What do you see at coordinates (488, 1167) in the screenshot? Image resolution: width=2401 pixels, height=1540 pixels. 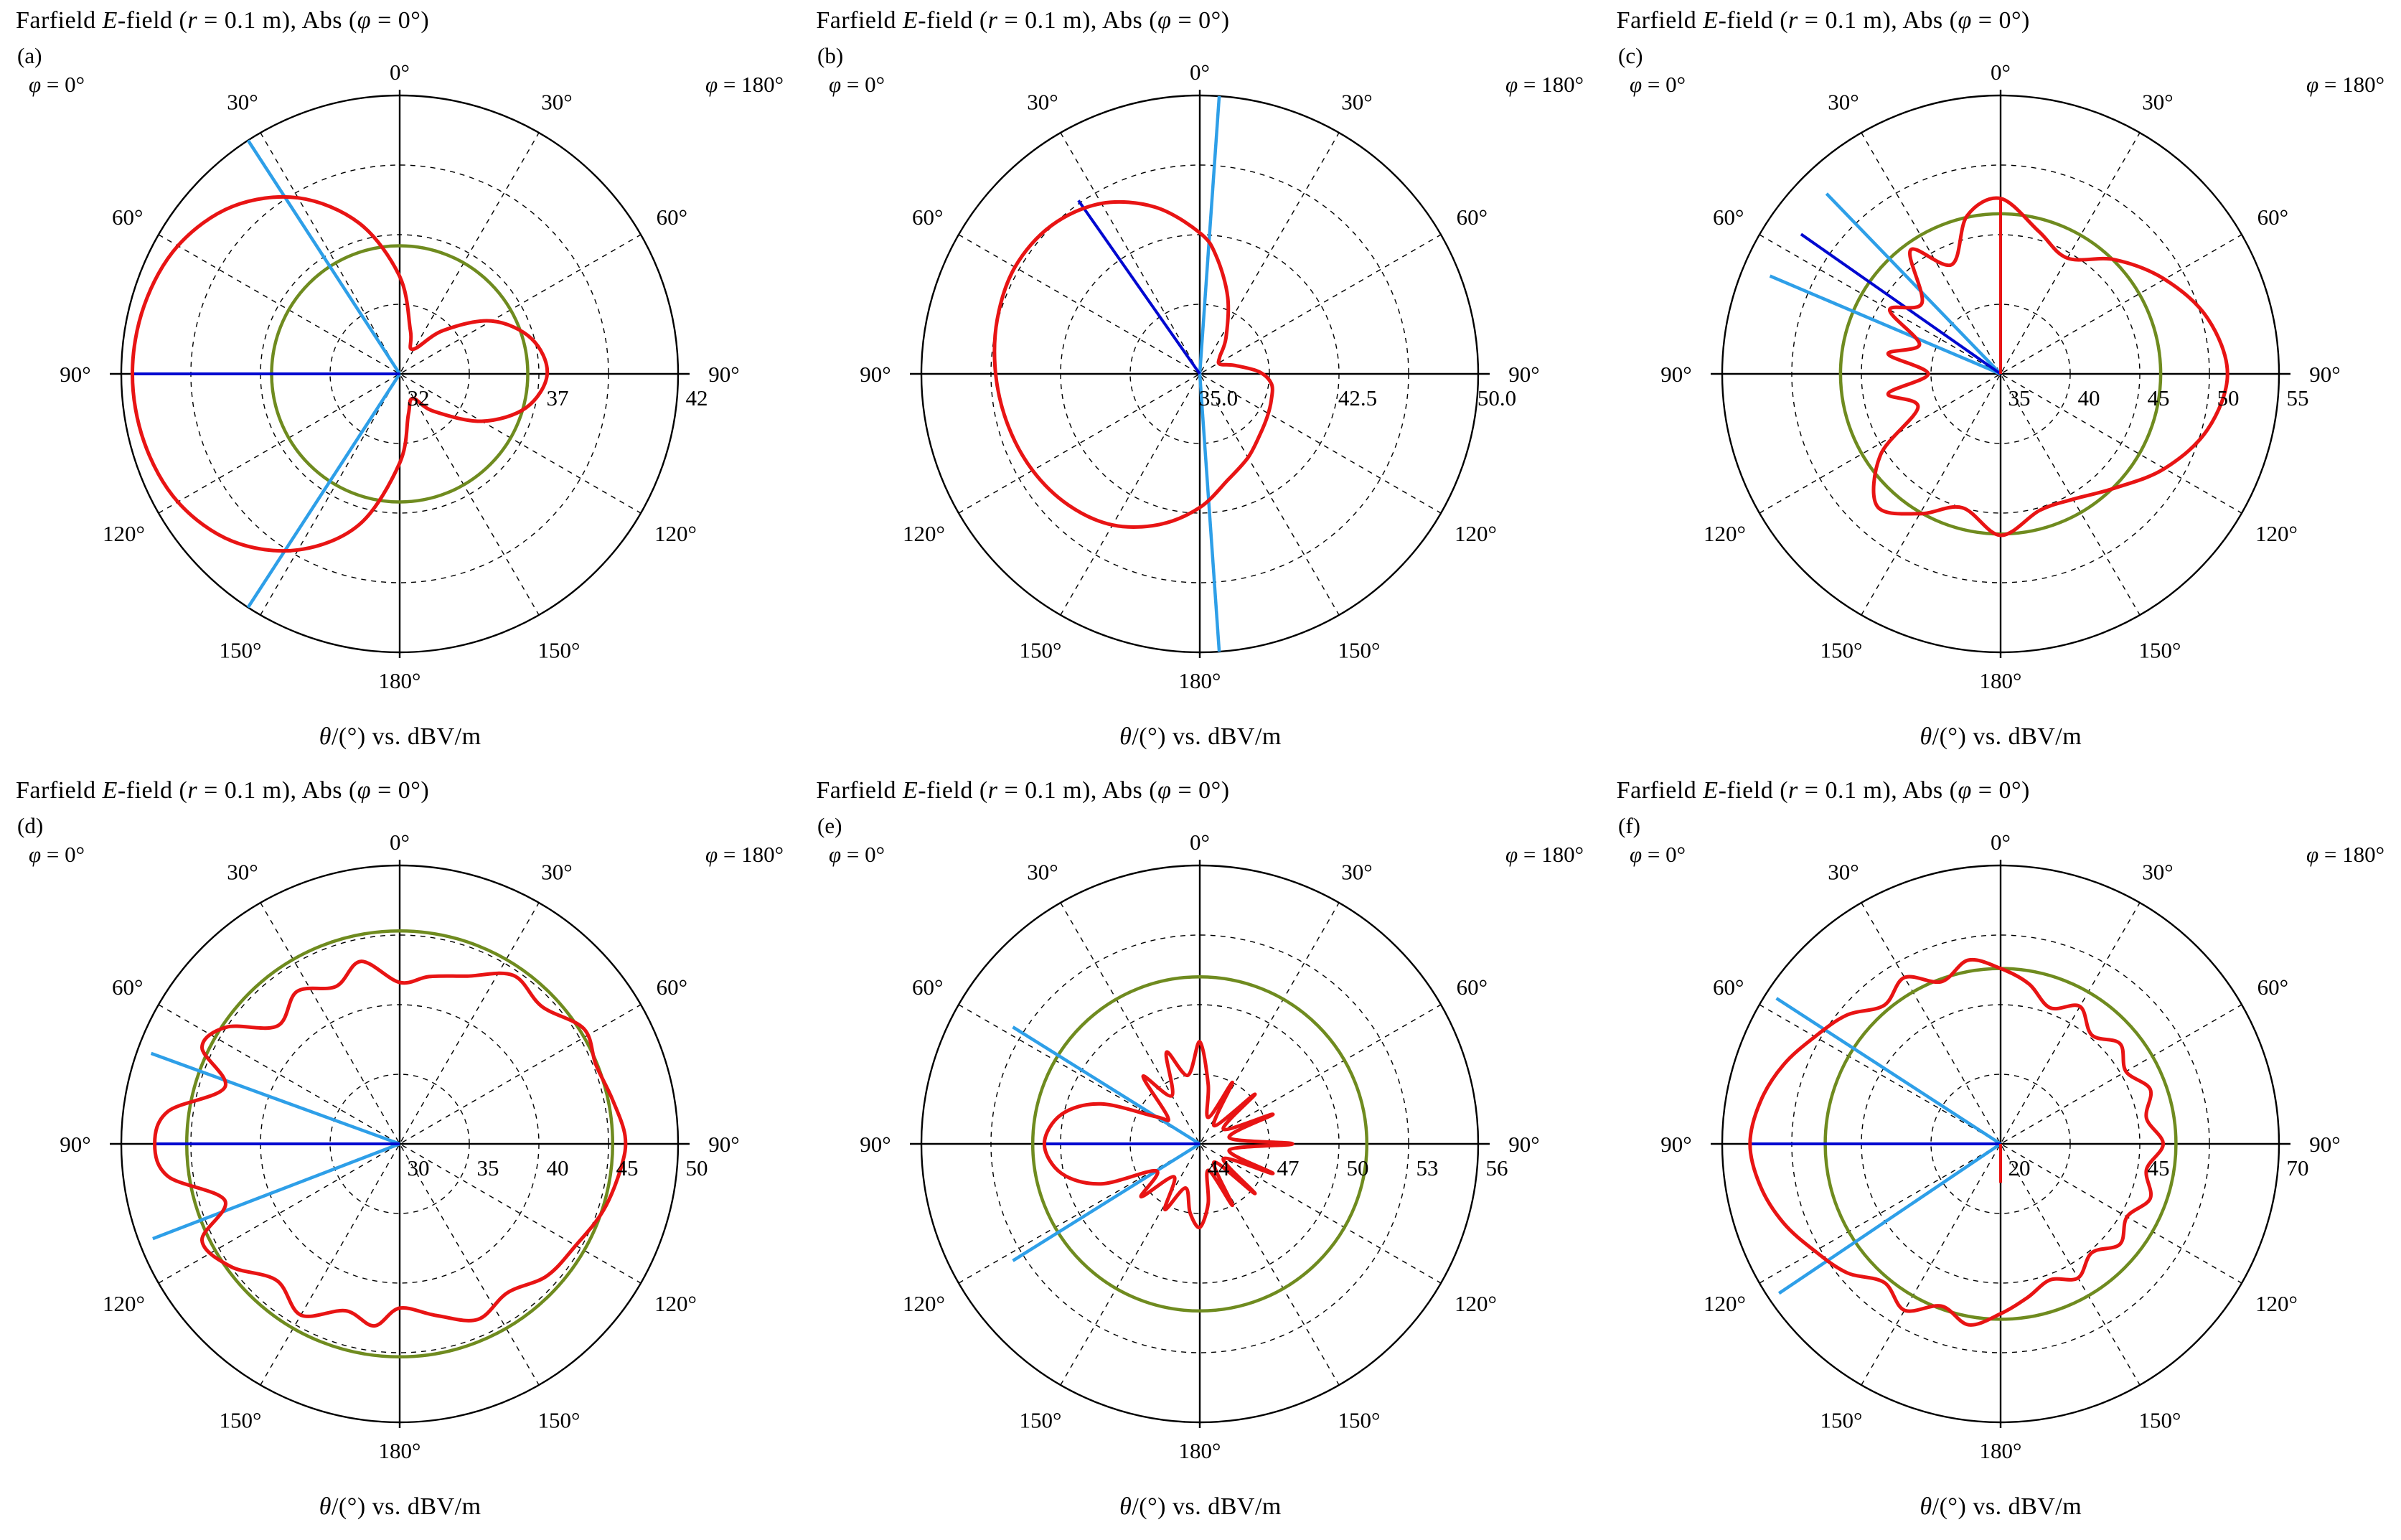 I see `radial-tick-label: 35` at bounding box center [488, 1167].